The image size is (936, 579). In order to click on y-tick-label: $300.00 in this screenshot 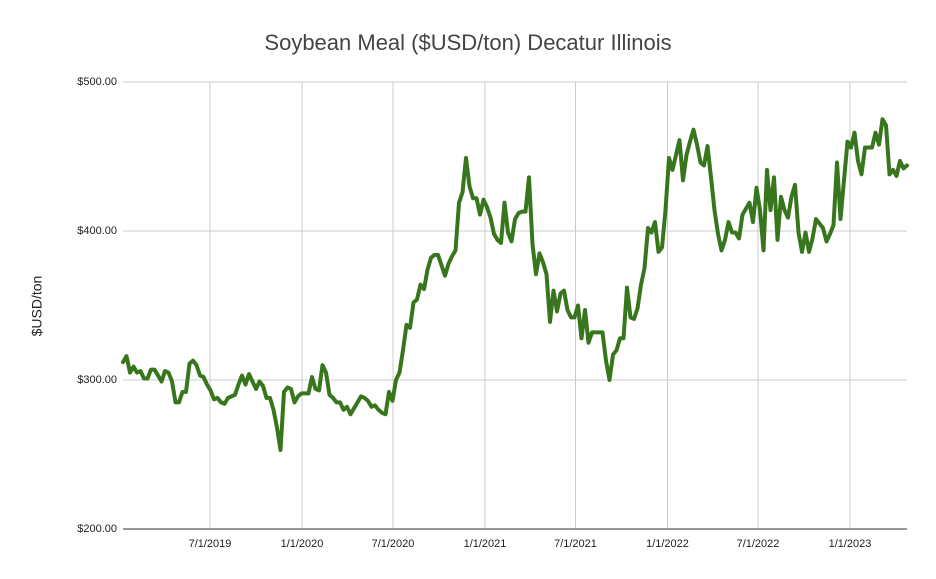, I will do `click(97, 380)`.